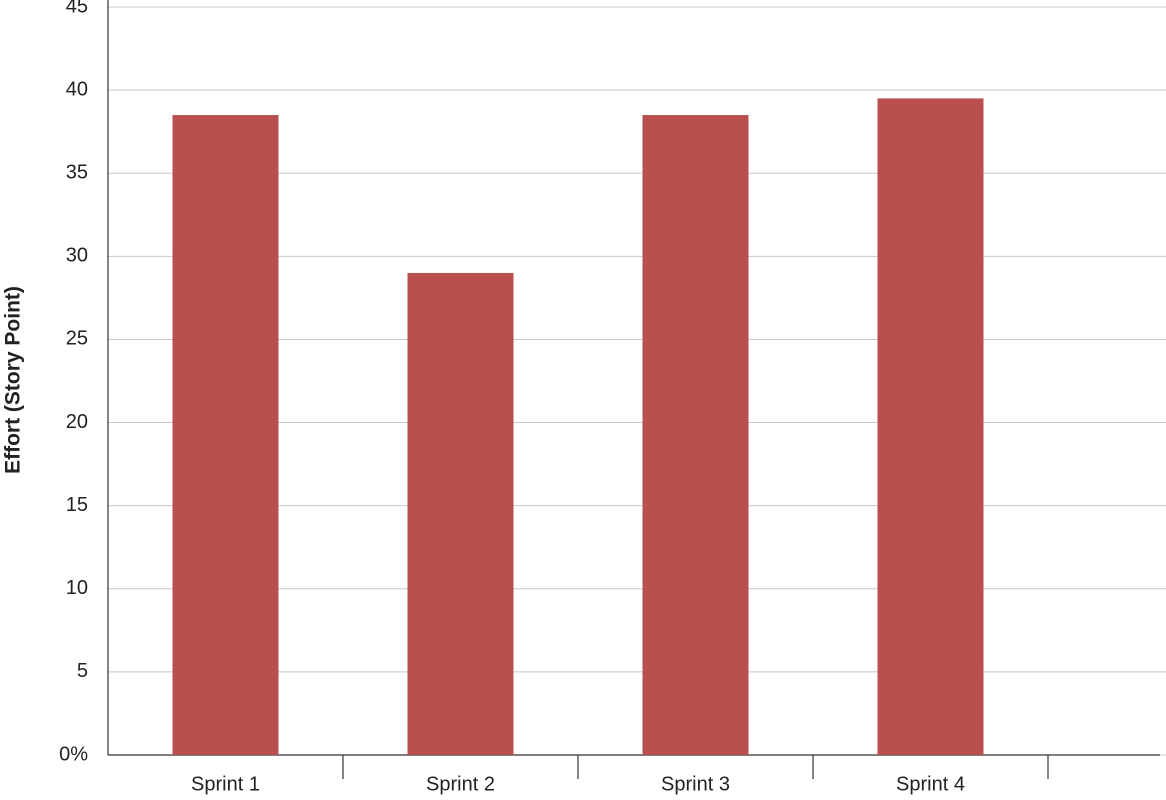 This screenshot has height=800, width=1166. Describe the element at coordinates (460, 784) in the screenshot. I see `x-tick-label: Sprint 2` at that location.